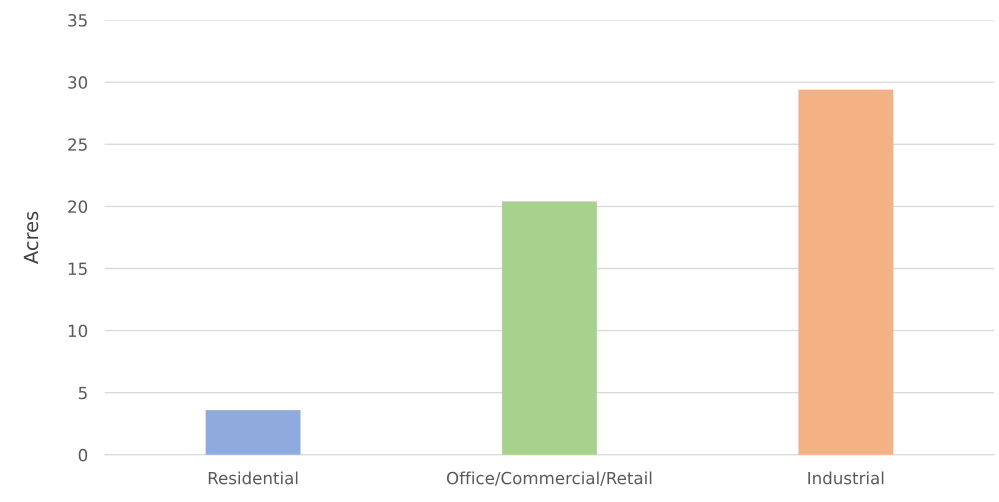 The width and height of the screenshot is (999, 502). What do you see at coordinates (83, 455) in the screenshot?
I see `y-tick-label: 0` at bounding box center [83, 455].